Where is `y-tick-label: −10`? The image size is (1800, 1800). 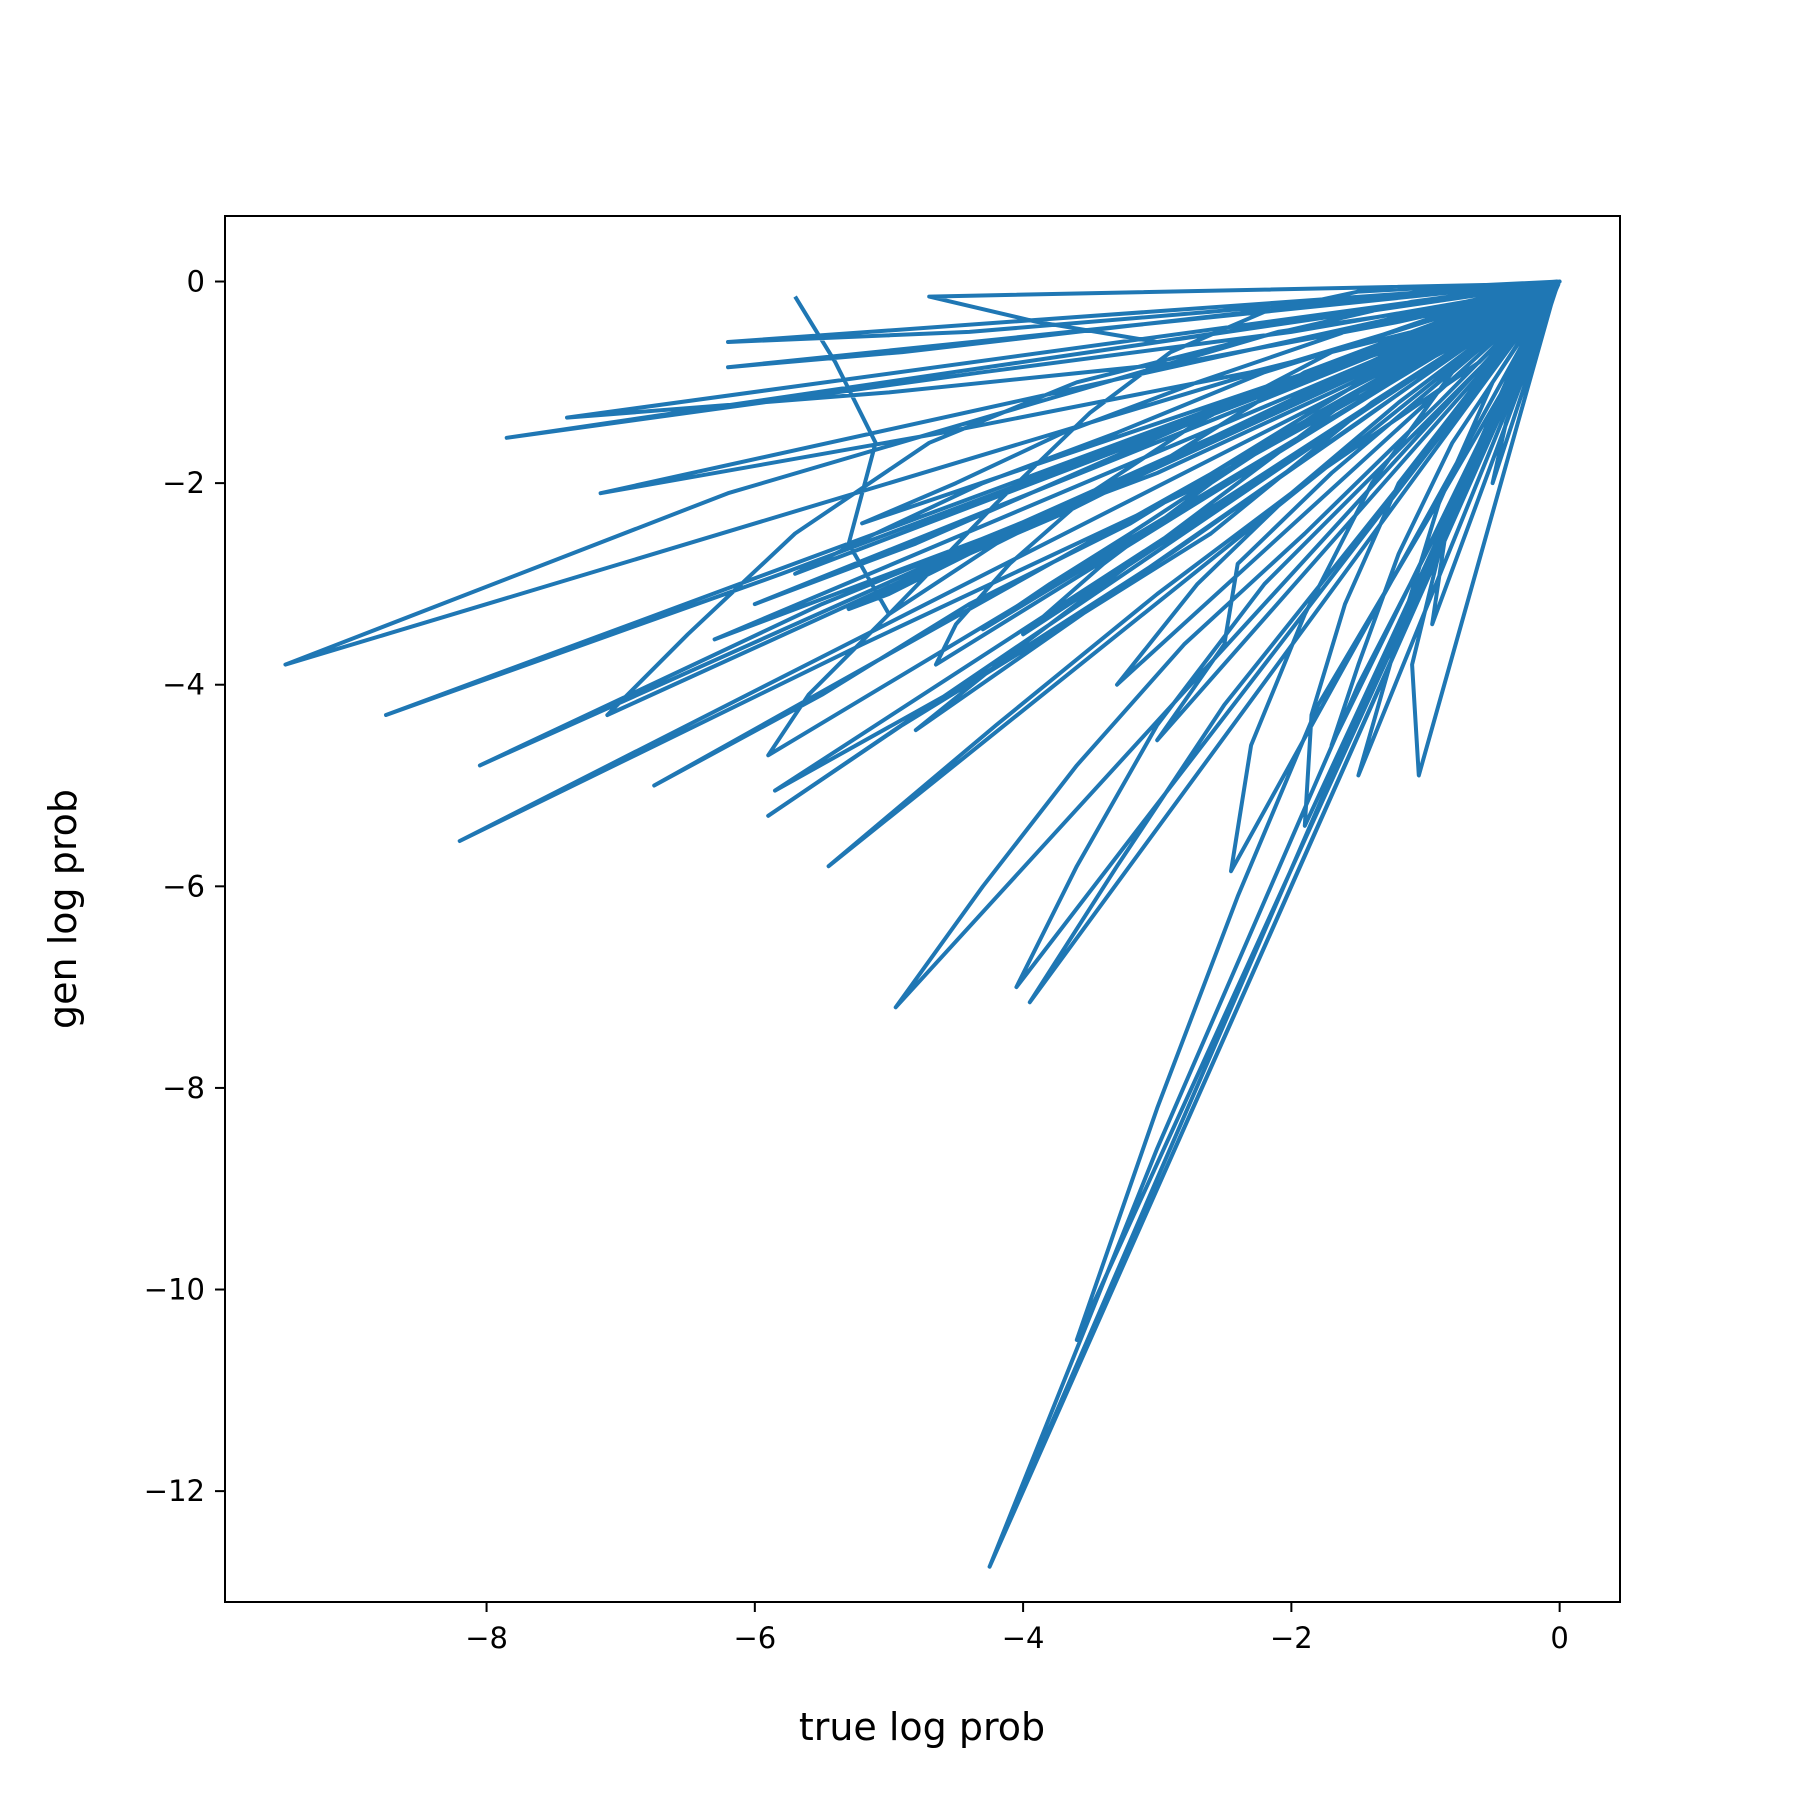 y-tick-label: −10 is located at coordinates (174, 1290).